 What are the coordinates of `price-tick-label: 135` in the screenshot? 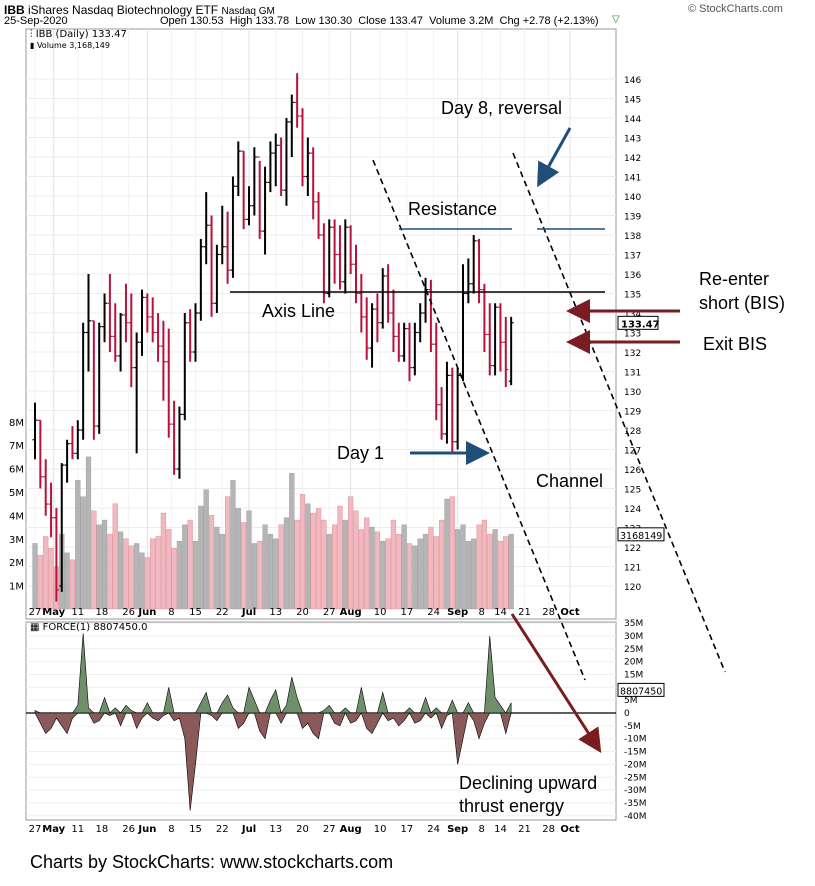 It's located at (632, 296).